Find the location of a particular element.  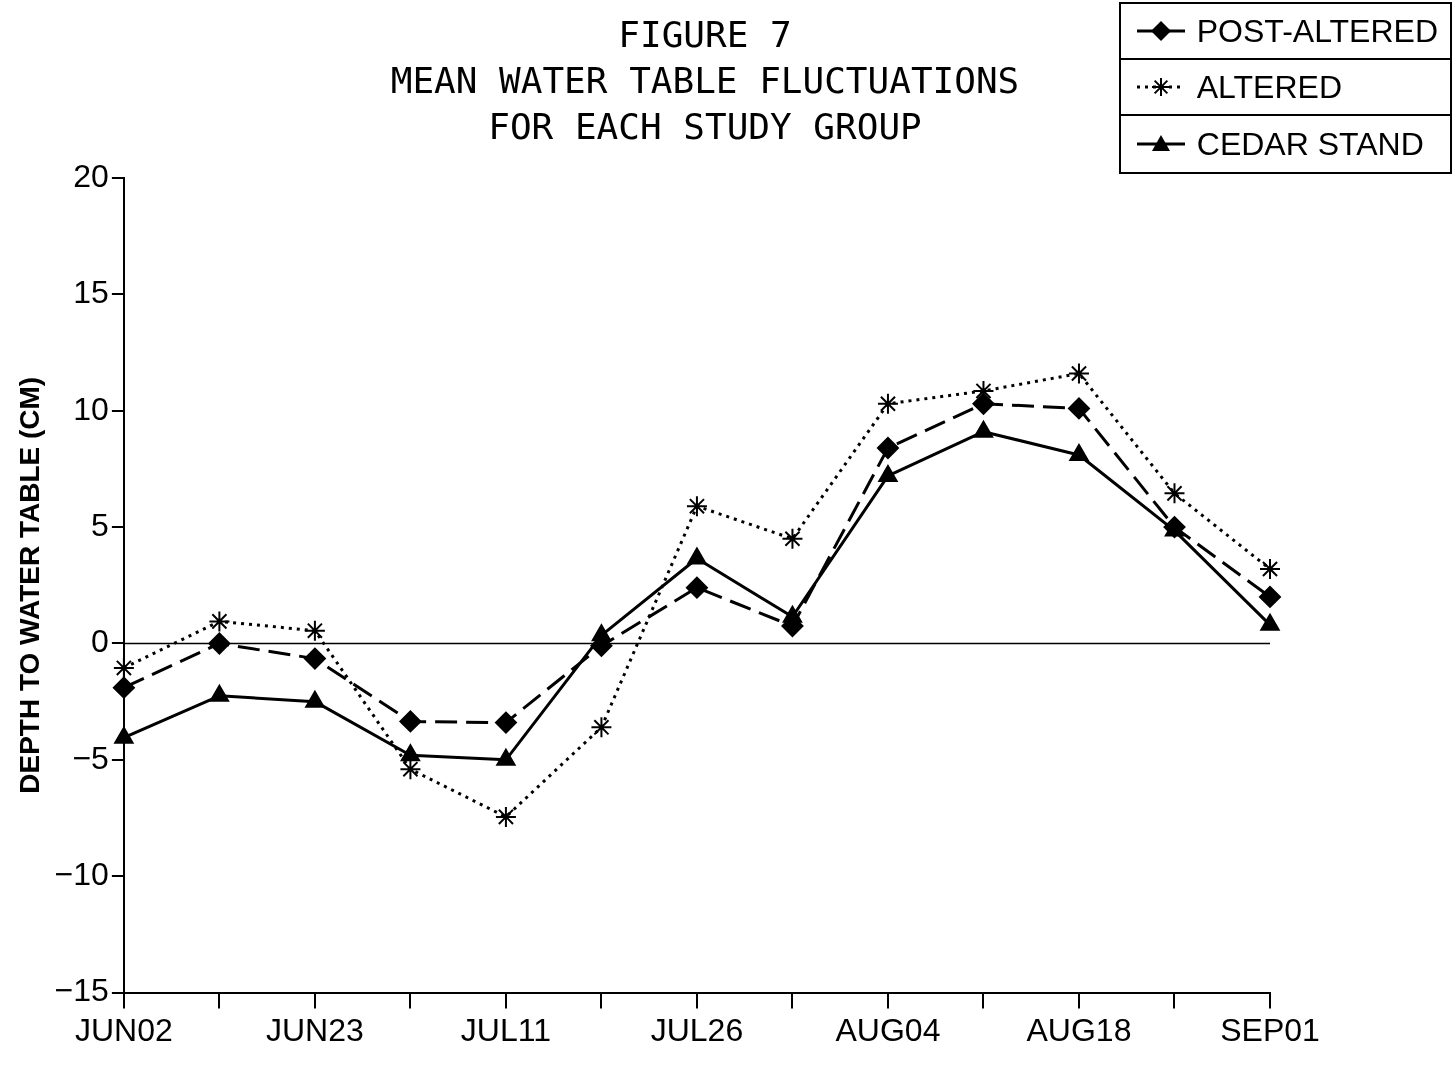

x-tick-label: JUN23 is located at coordinates (314, 1029).